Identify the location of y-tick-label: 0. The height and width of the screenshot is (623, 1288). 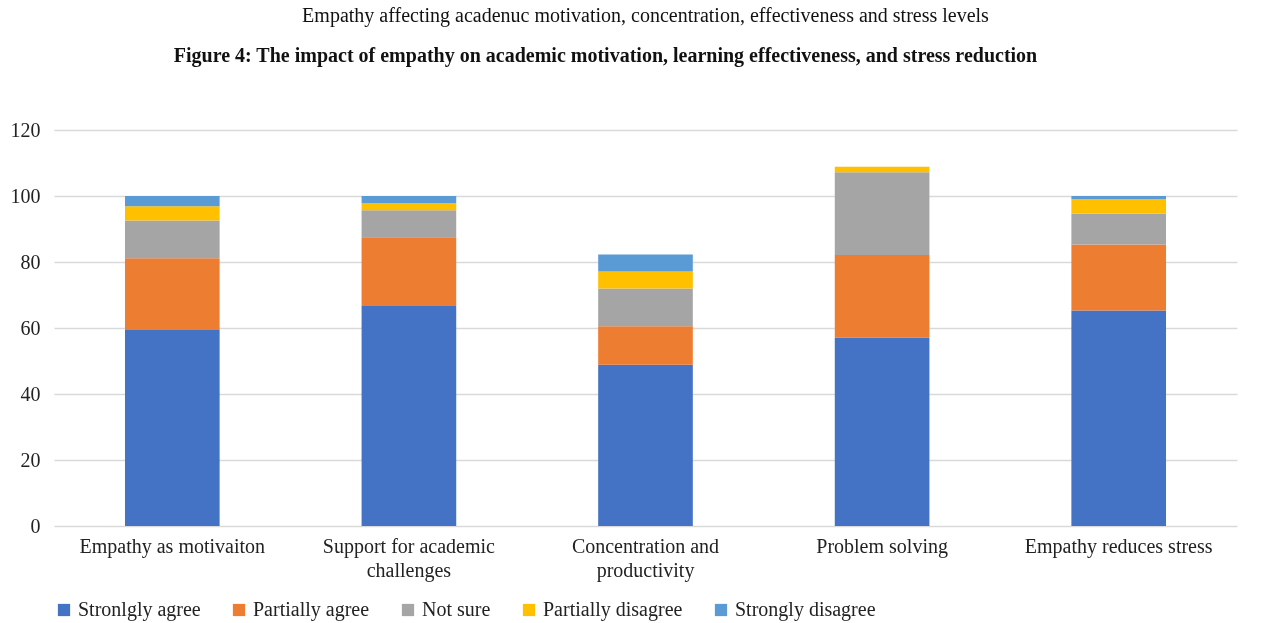
(35, 525).